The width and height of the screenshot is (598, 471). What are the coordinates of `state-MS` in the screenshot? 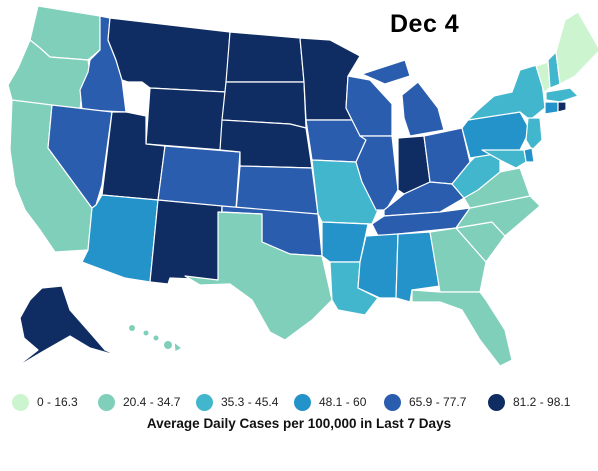 It's located at (378, 266).